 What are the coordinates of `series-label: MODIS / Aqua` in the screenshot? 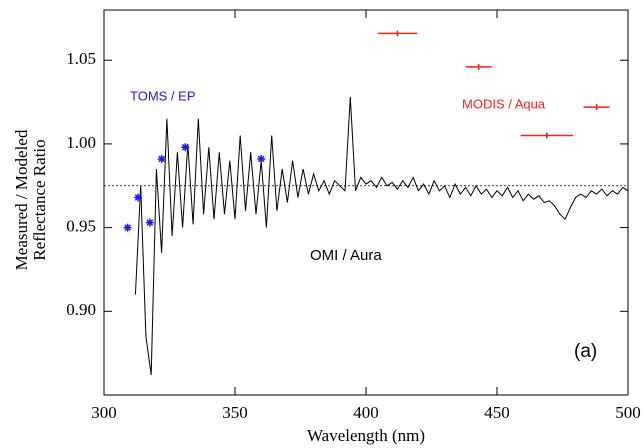 It's located at (504, 103).